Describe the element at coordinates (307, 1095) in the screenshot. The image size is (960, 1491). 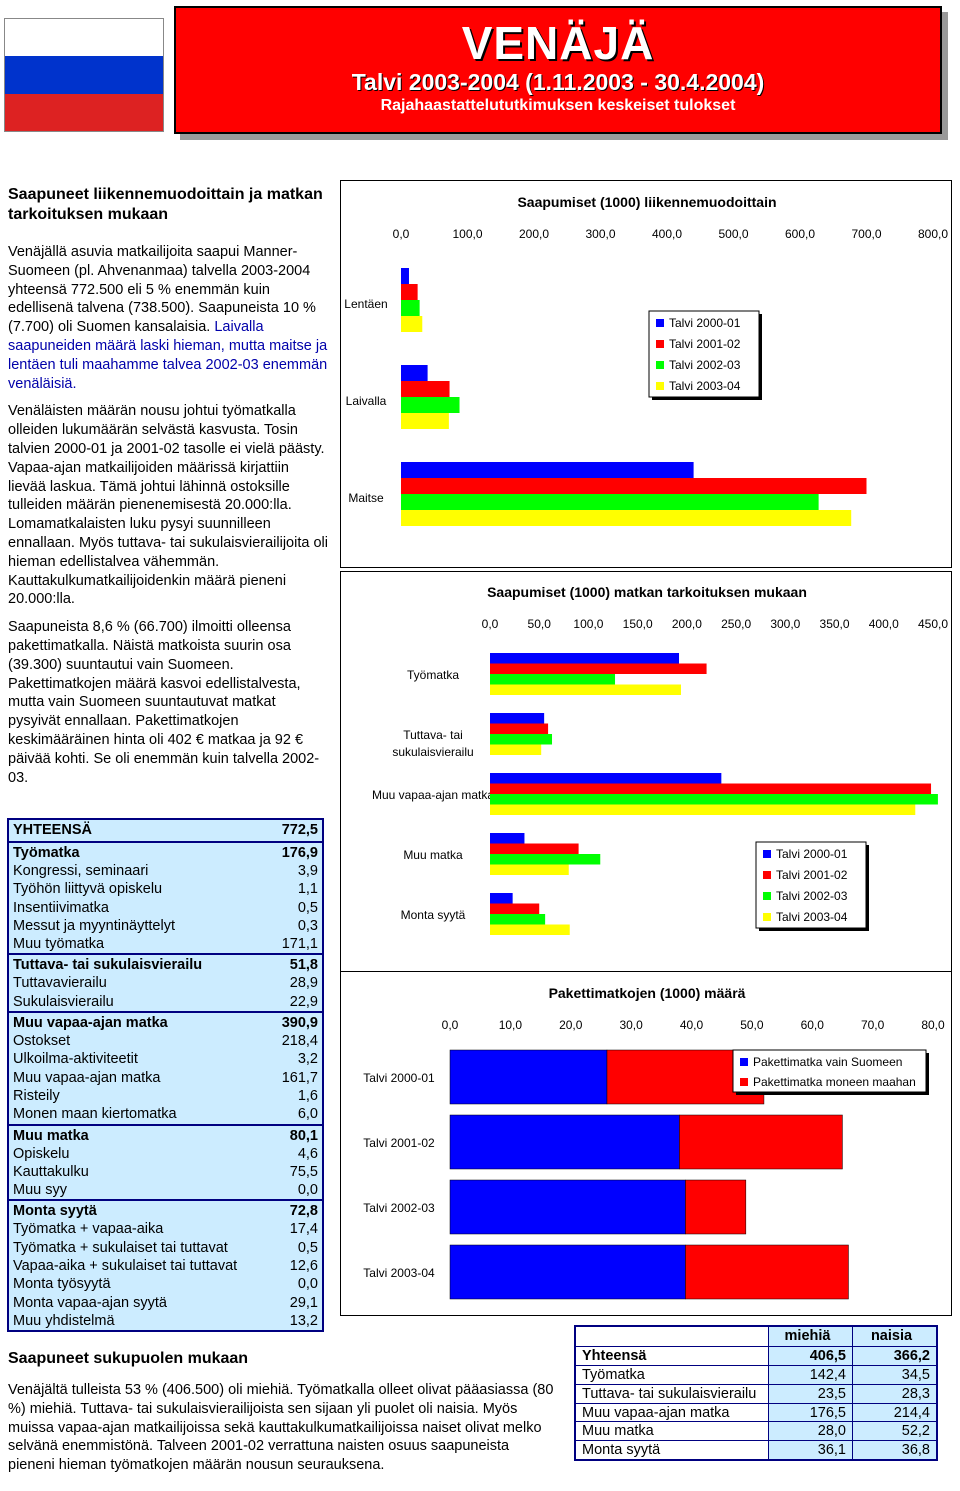
I see `row-value: 1,6` at that location.